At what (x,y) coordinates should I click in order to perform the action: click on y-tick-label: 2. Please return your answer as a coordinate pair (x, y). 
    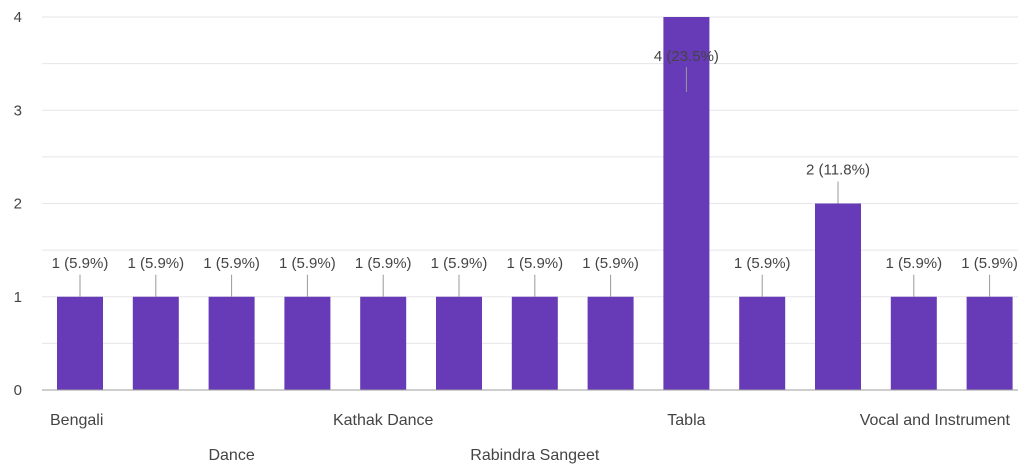
    Looking at the image, I should click on (18, 204).